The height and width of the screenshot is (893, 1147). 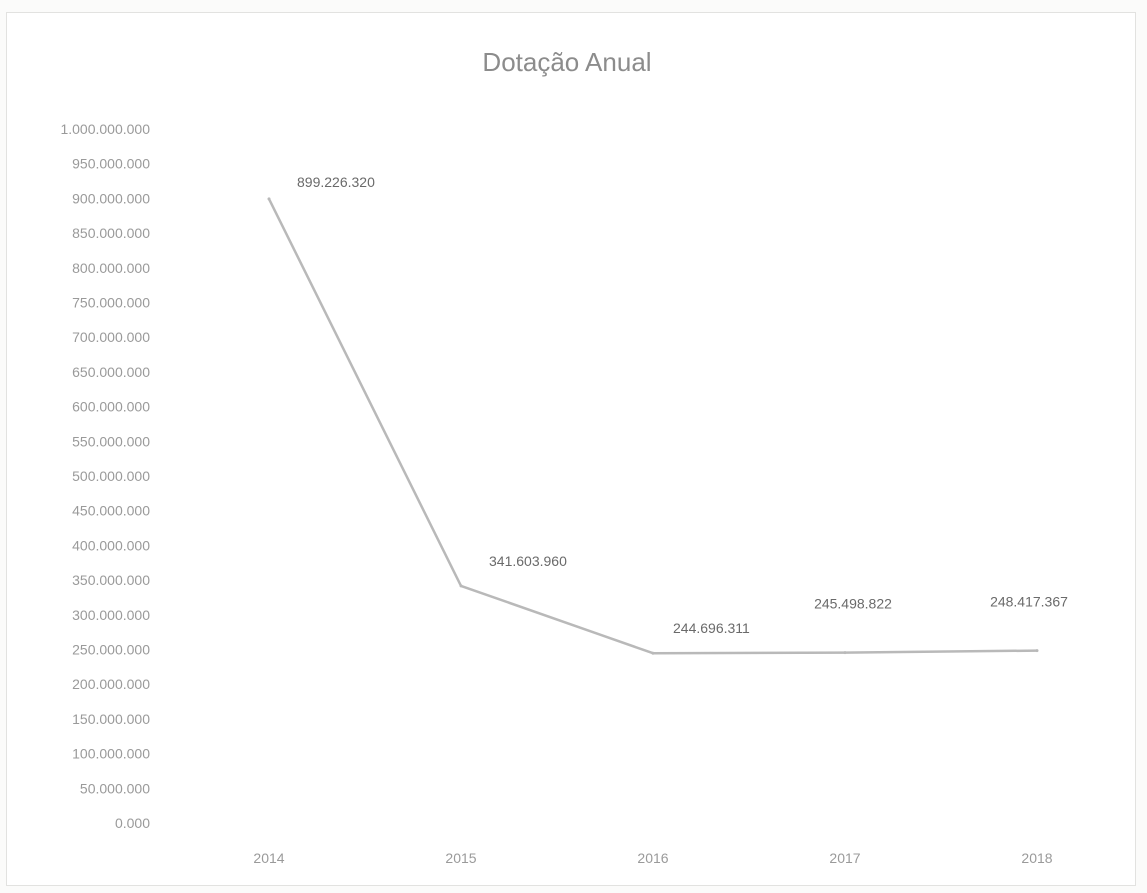 I want to click on y-tick-label: 450.000.000, so click(x=111, y=511).